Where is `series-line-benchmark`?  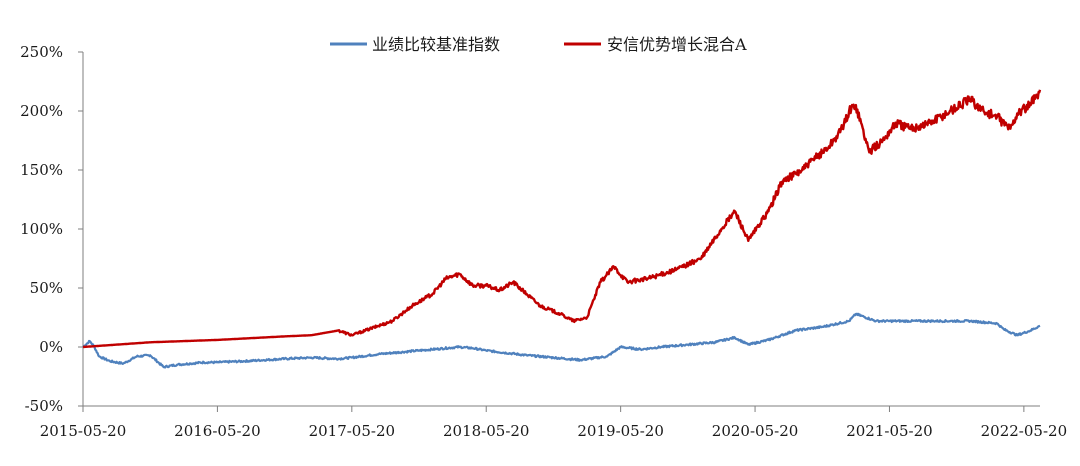
series-line-benchmark is located at coordinates (561, 340).